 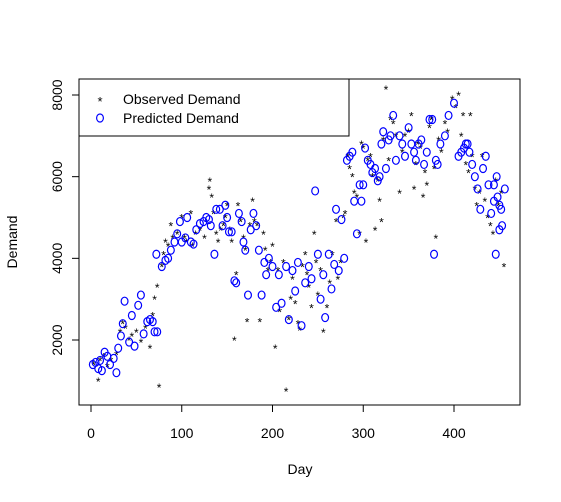 What do you see at coordinates (273, 433) in the screenshot?
I see `x-tick-label: 200` at bounding box center [273, 433].